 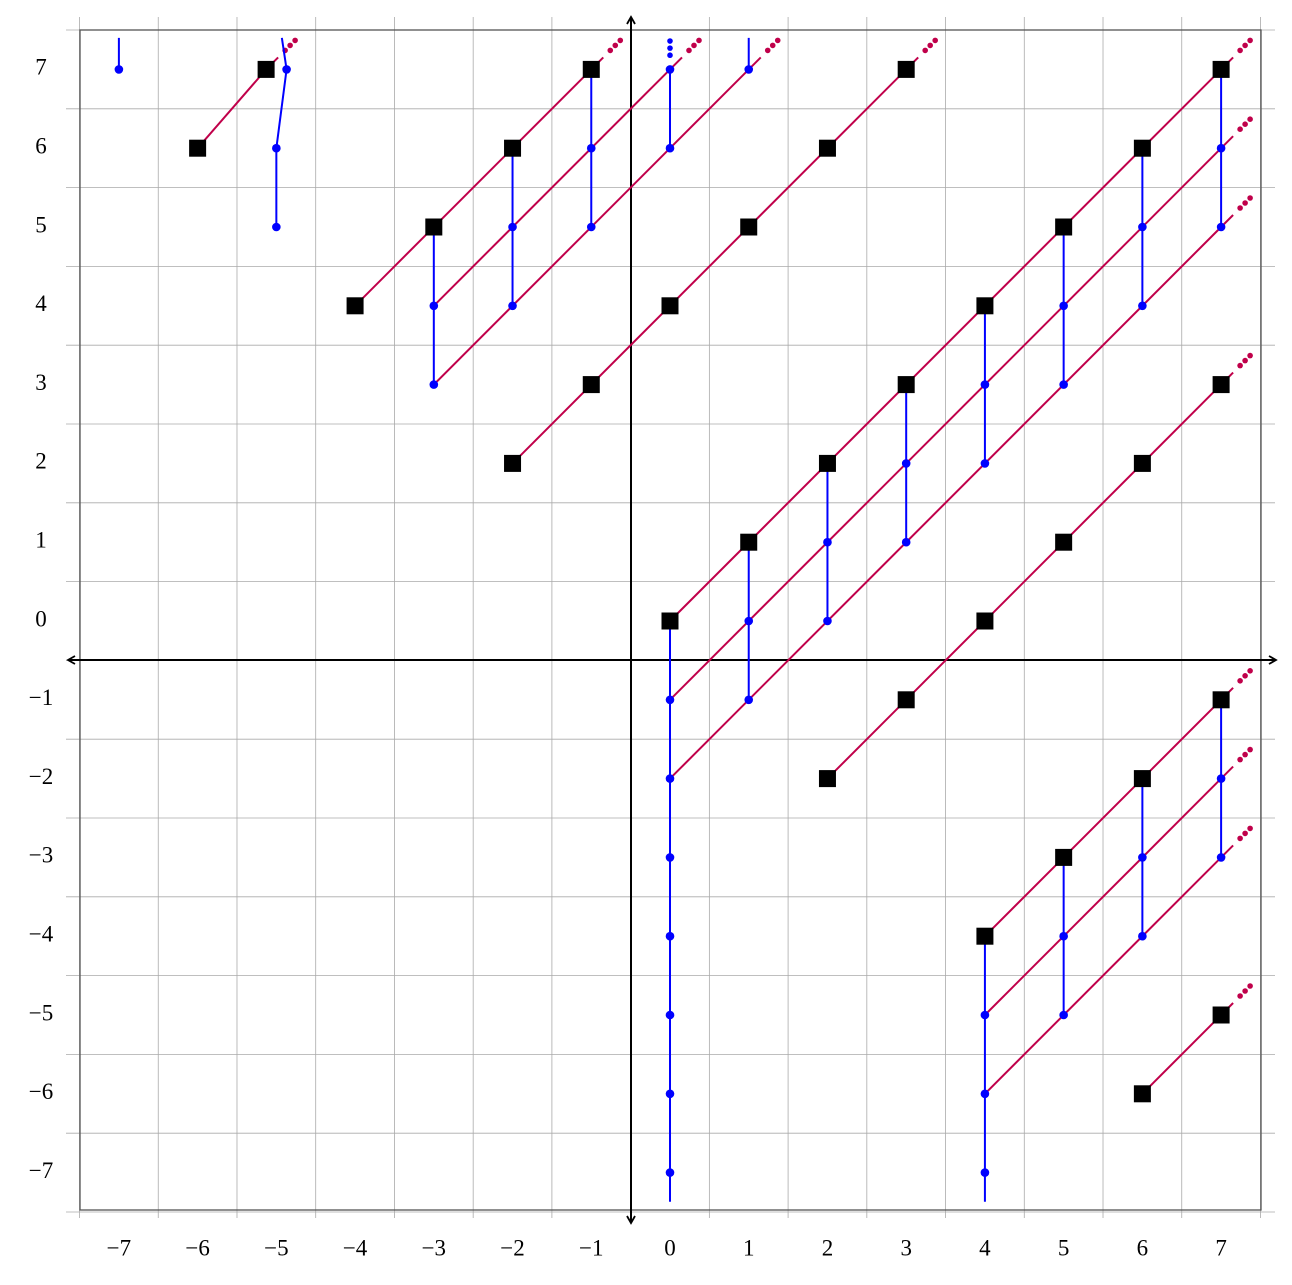 I want to click on y-tick-label: 2, so click(x=41, y=461).